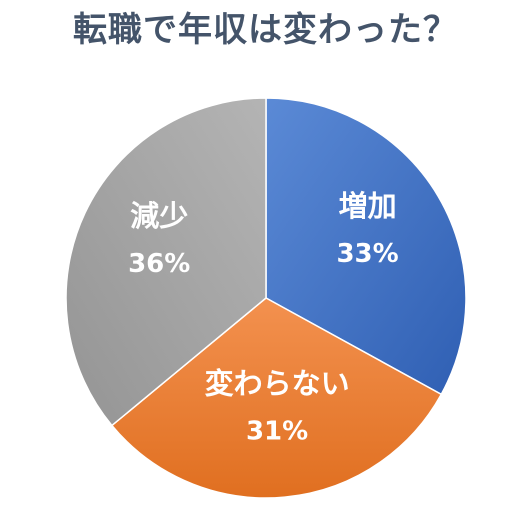 The height and width of the screenshot is (515, 531). What do you see at coordinates (159, 216) in the screenshot?
I see `slice-label-2: 減少` at bounding box center [159, 216].